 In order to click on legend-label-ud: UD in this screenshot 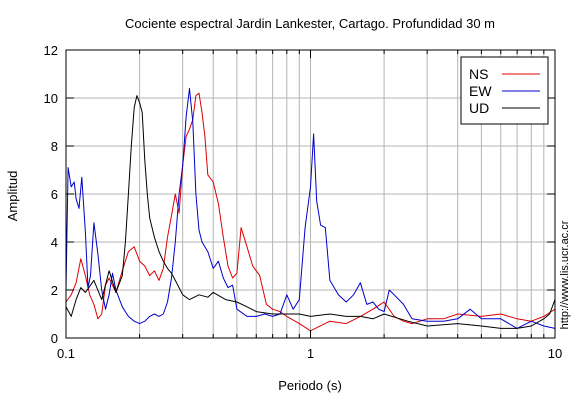, I will do `click(479, 108)`.